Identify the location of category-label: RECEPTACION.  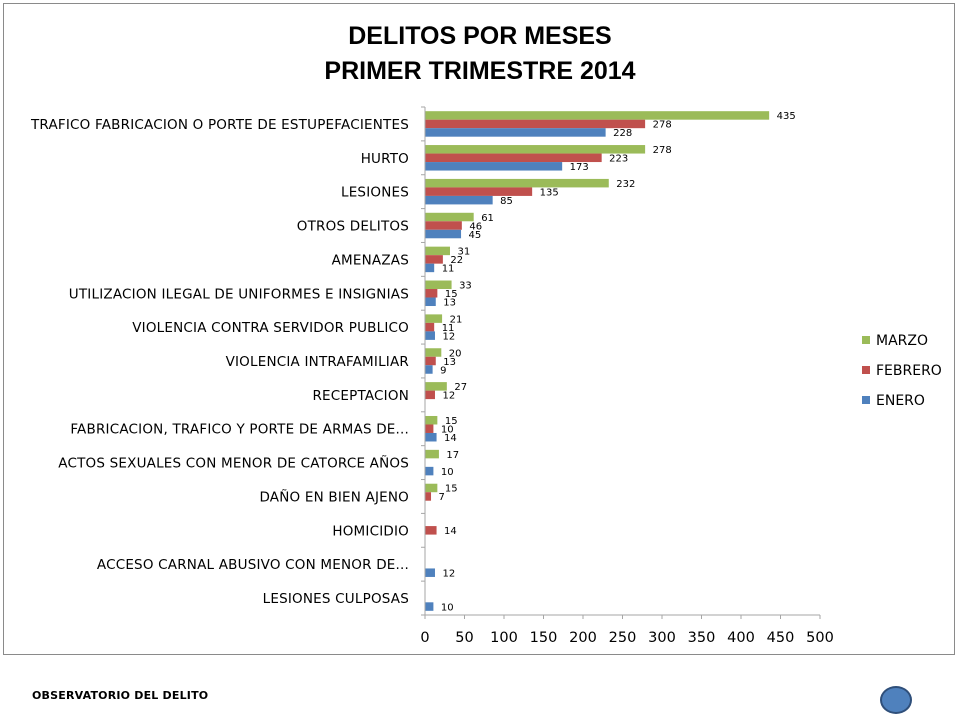
(360, 396).